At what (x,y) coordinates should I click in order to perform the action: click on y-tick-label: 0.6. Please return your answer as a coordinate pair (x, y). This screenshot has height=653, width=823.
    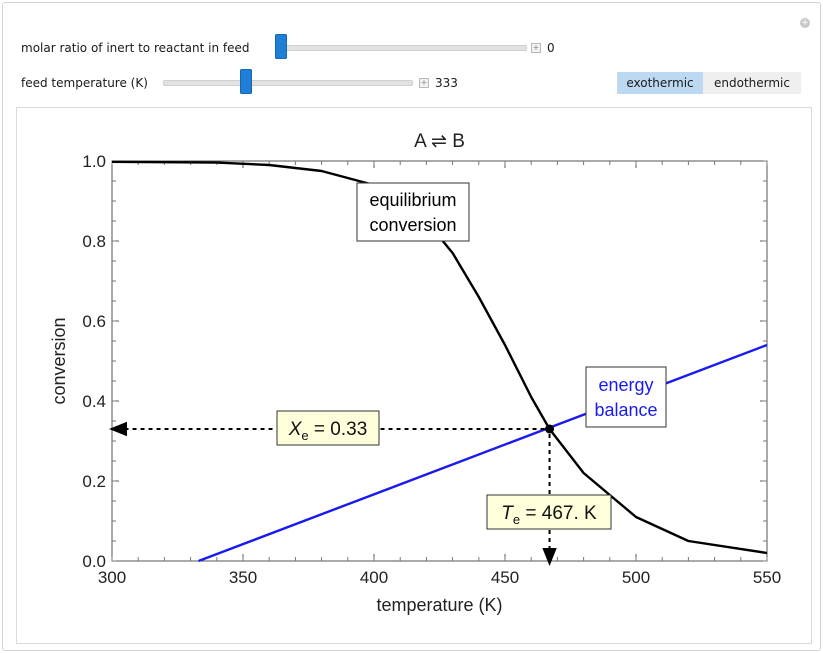
    Looking at the image, I should click on (94, 321).